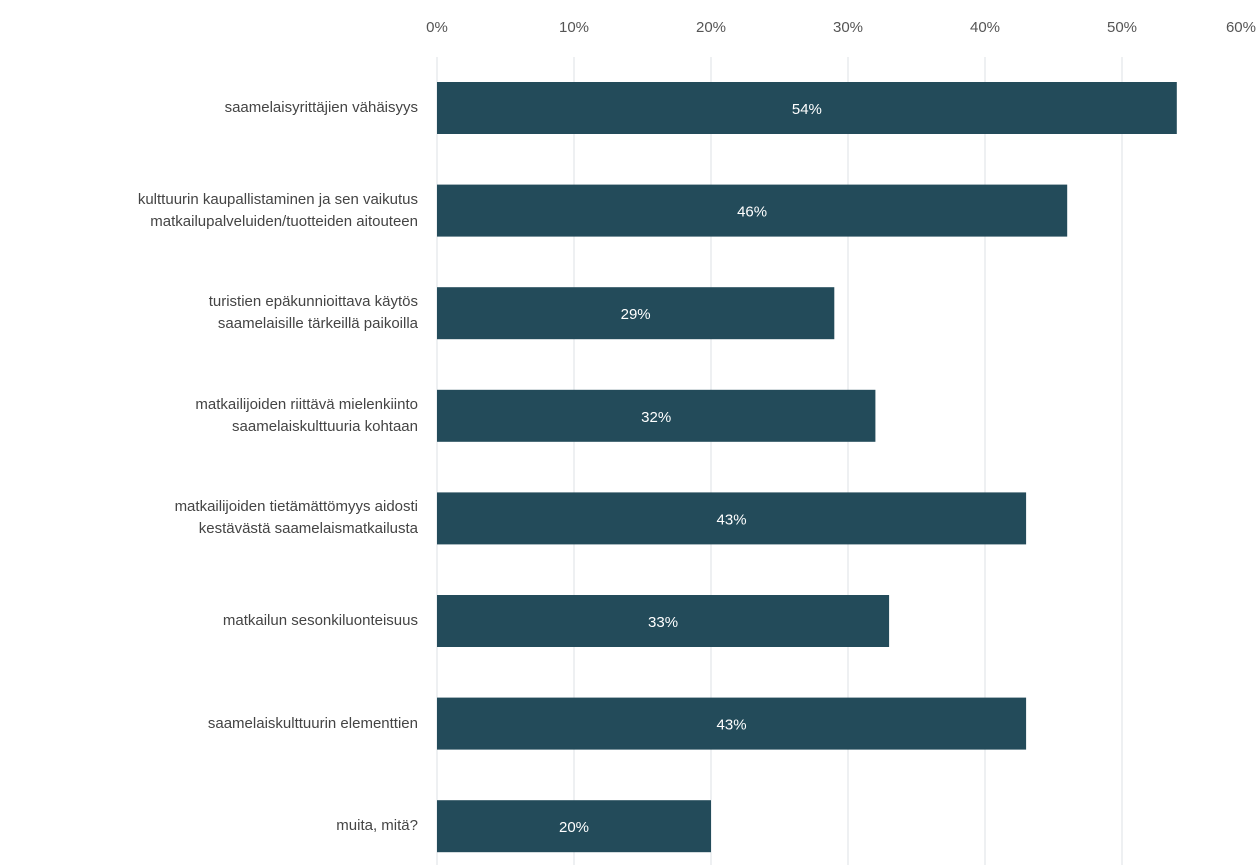 This screenshot has height=865, width=1258. I want to click on x-tick-label: 10%, so click(574, 27).